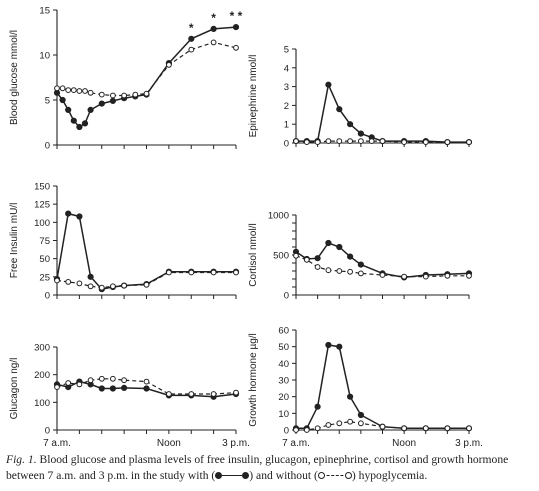  What do you see at coordinates (283, 381) in the screenshot?
I see `y-tick-label: 30` at bounding box center [283, 381].